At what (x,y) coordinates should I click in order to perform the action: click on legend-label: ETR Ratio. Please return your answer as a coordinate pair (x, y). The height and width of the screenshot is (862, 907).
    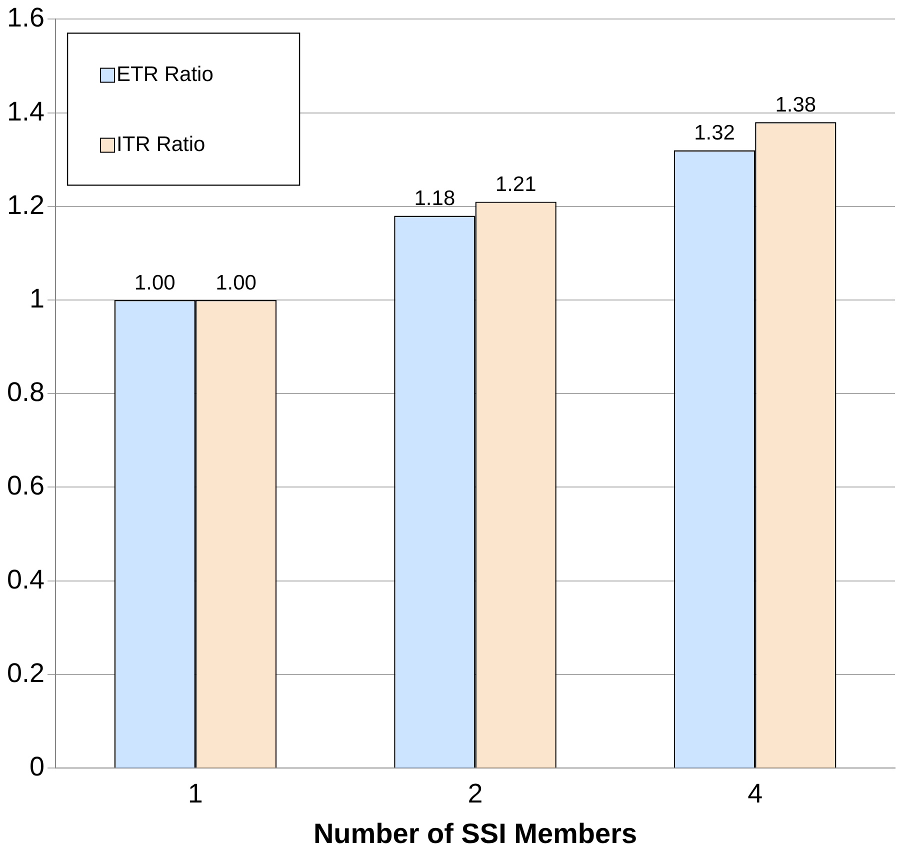
    Looking at the image, I should click on (165, 74).